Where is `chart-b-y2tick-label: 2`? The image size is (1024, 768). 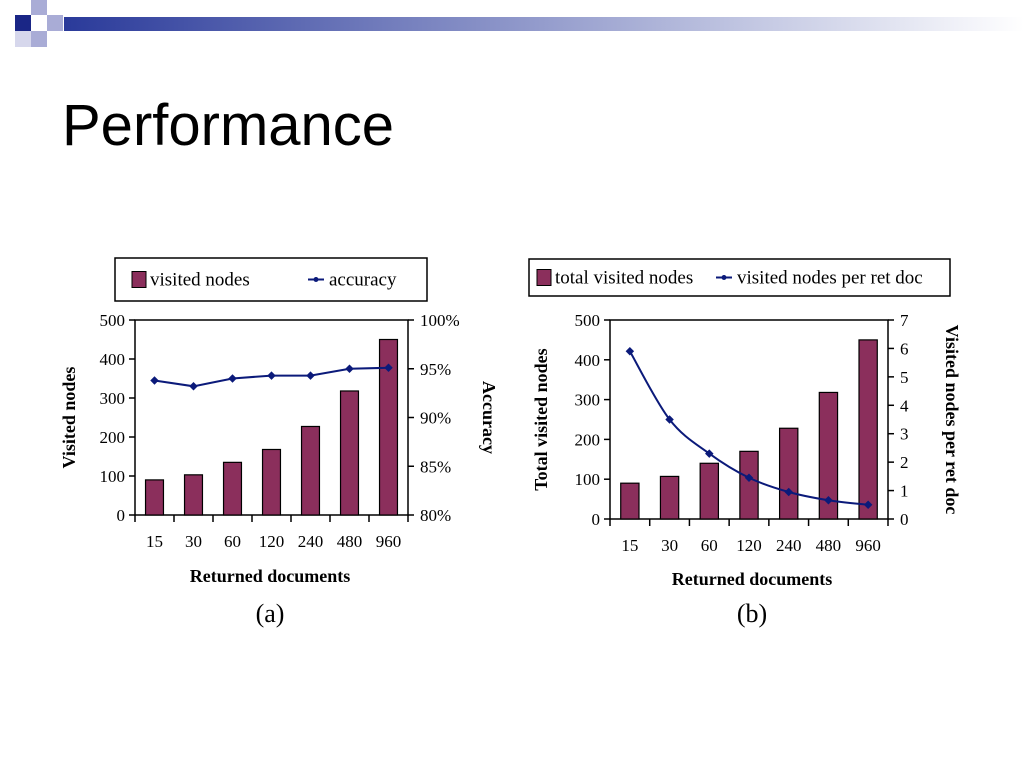 chart-b-y2tick-label: 2 is located at coordinates (904, 462).